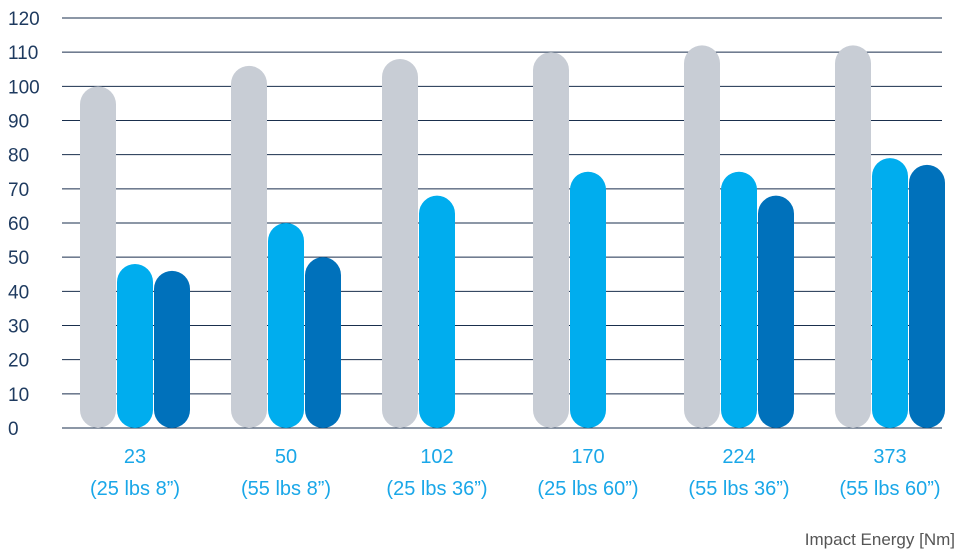  What do you see at coordinates (738, 457) in the screenshot?
I see `x-category-value: 224` at bounding box center [738, 457].